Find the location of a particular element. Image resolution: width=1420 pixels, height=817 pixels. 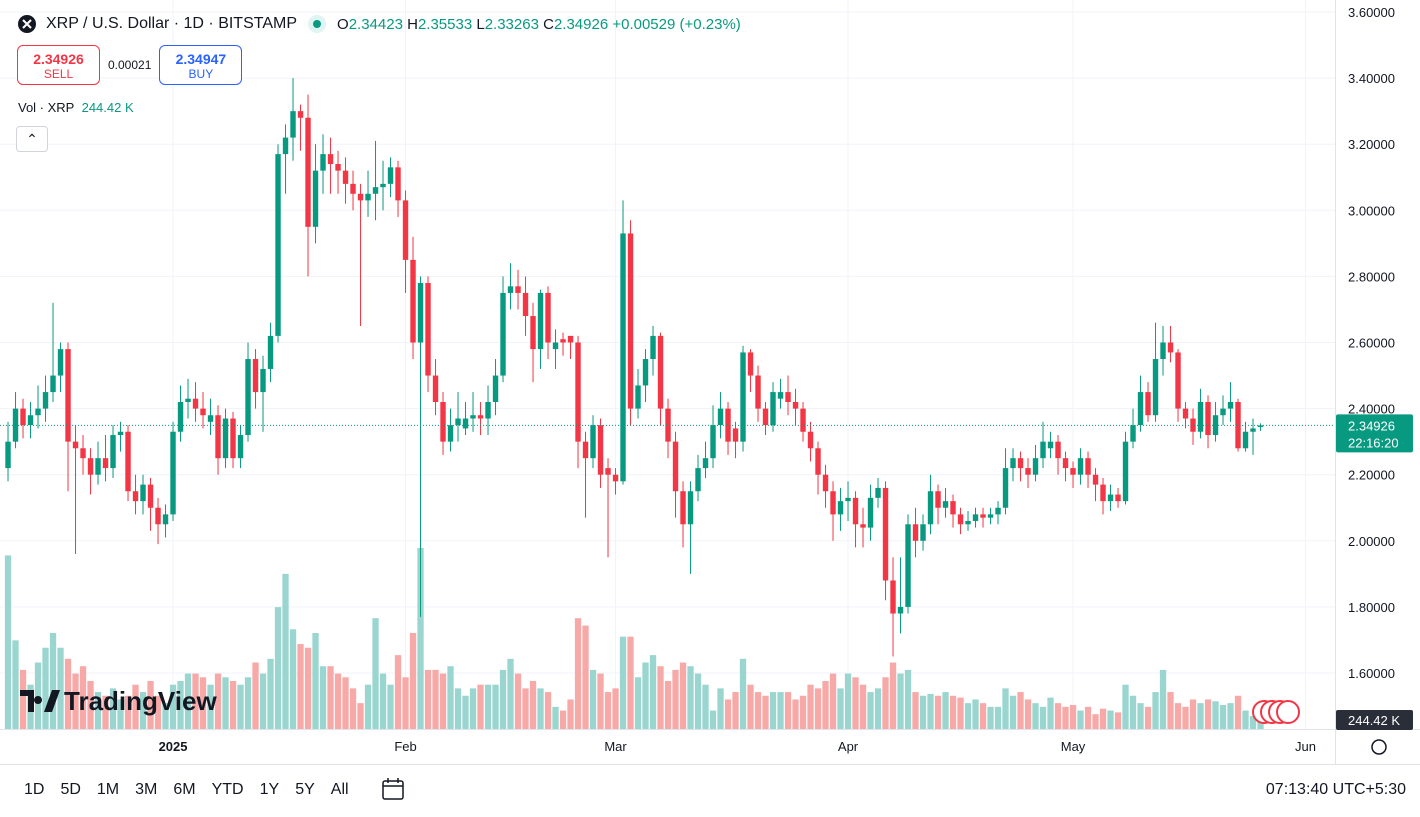

x-tick-label: Mar is located at coordinates (615, 746).